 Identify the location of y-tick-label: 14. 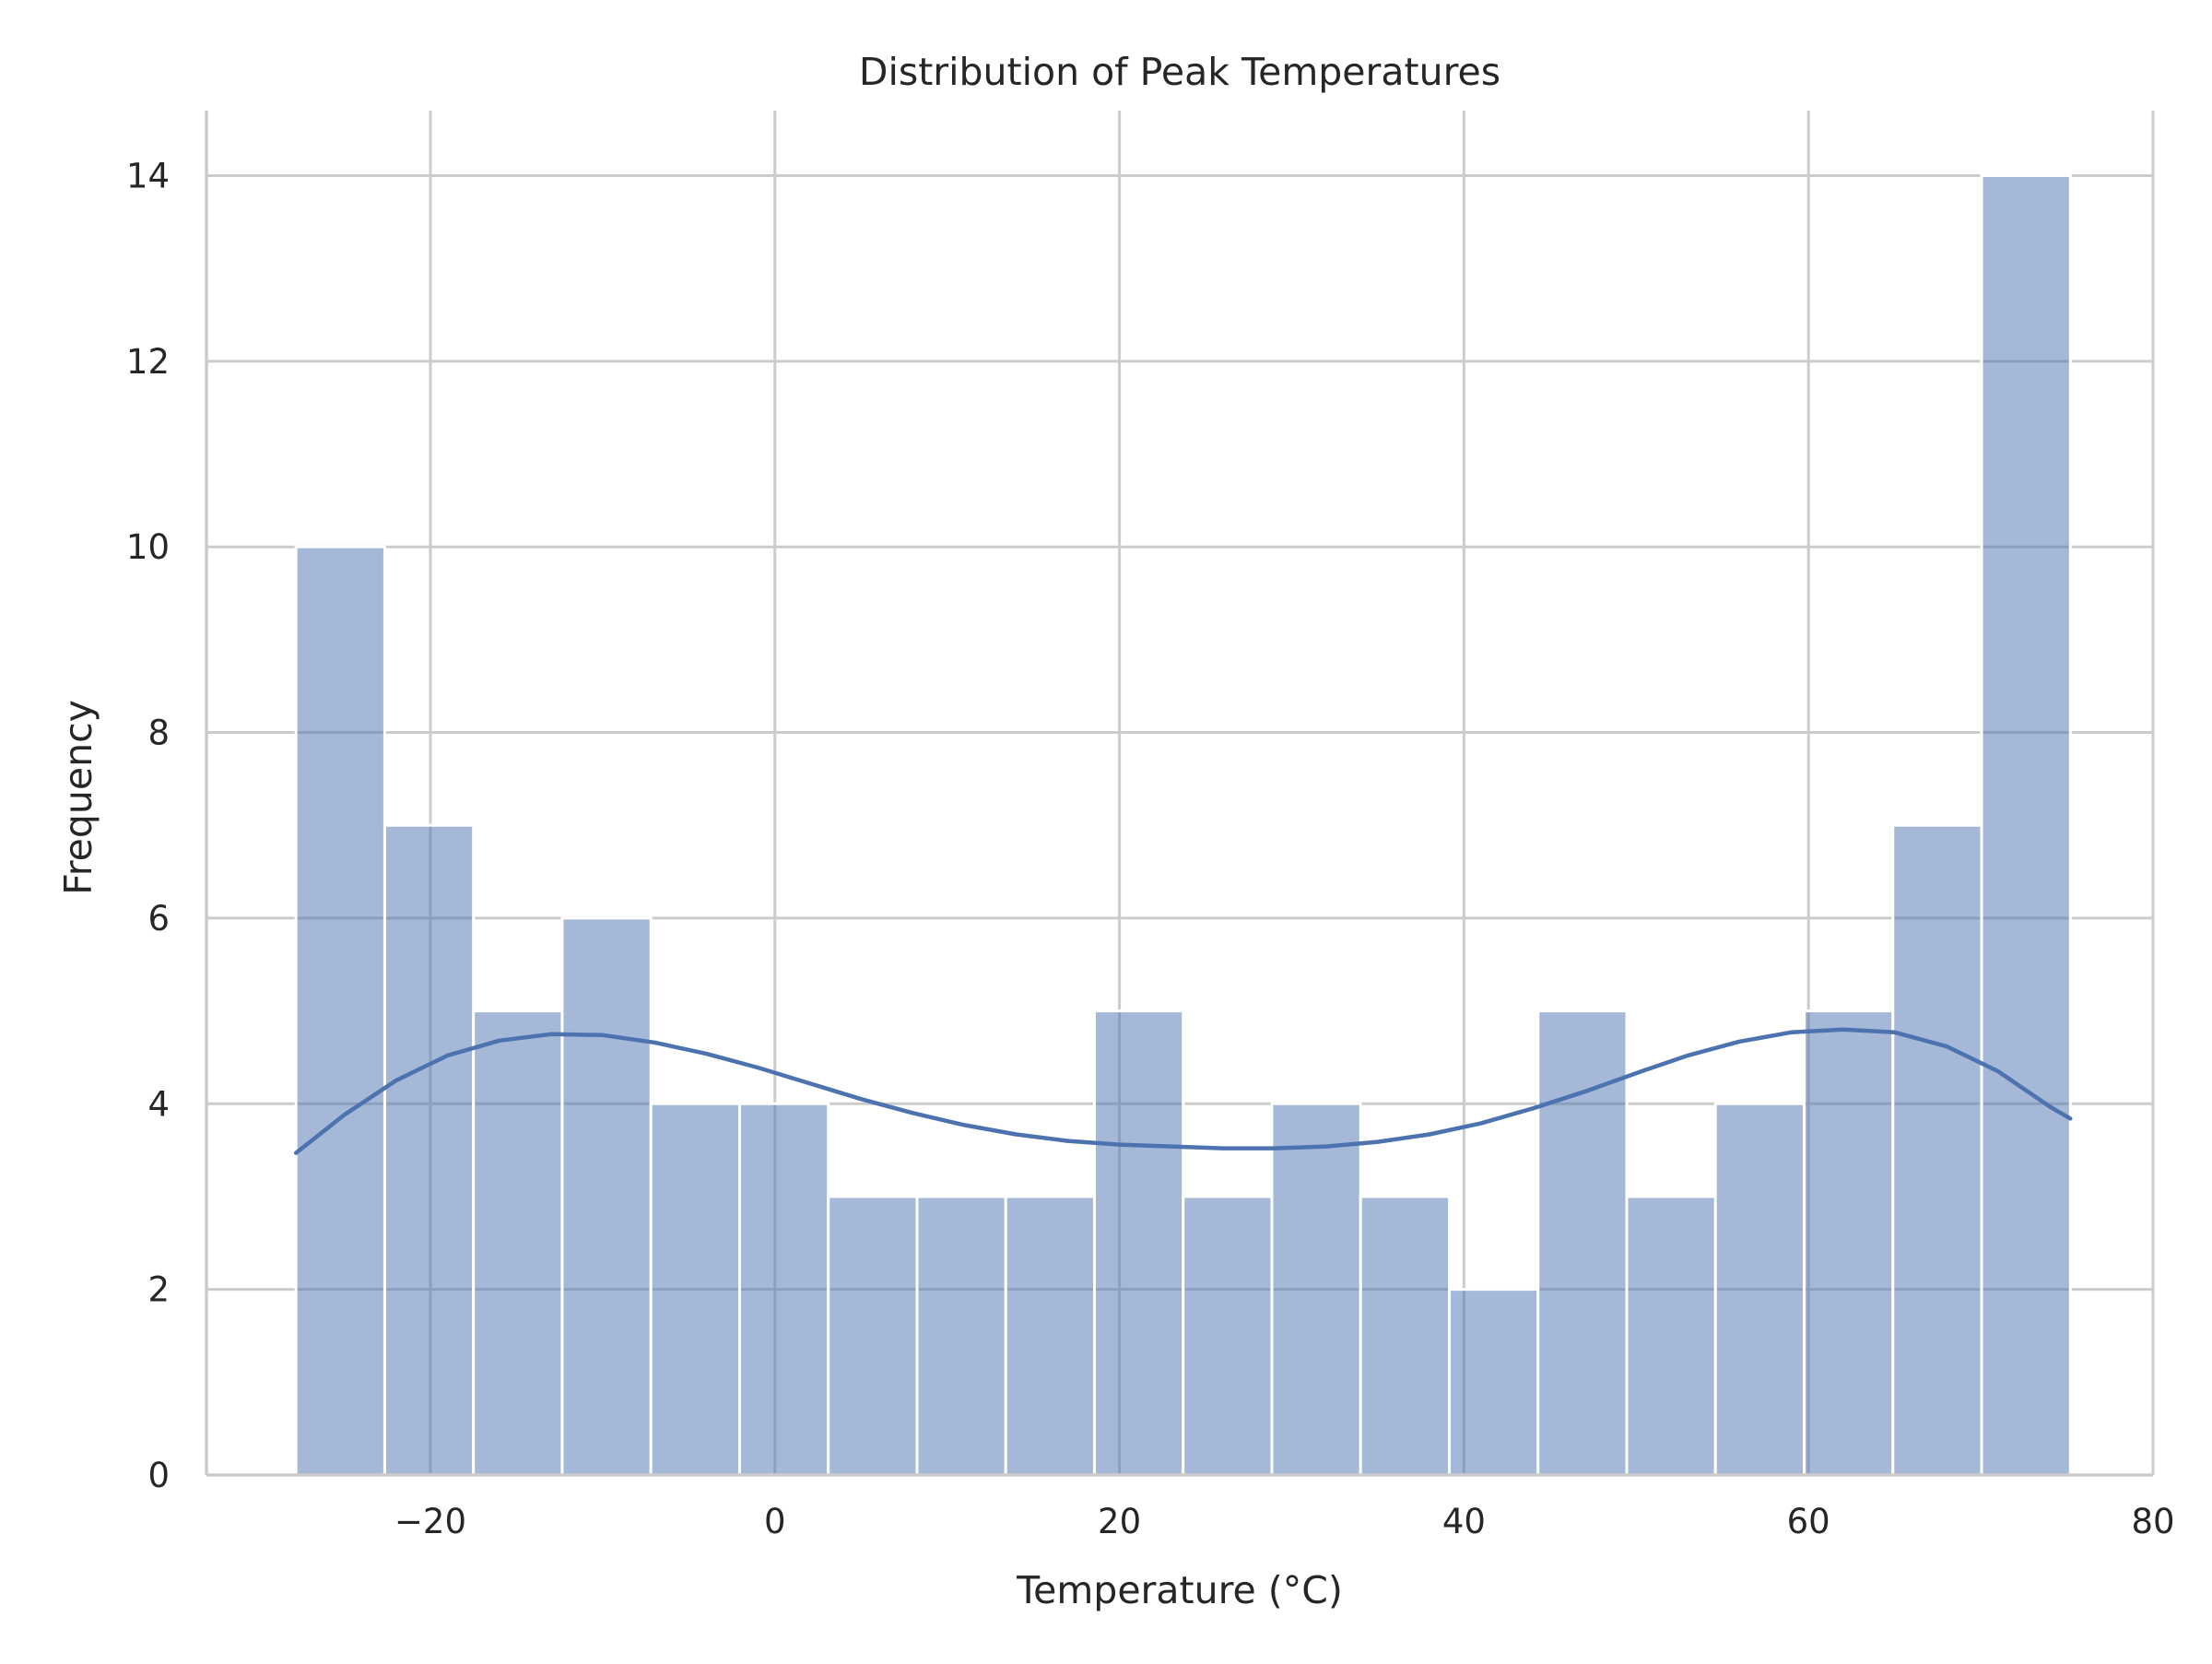
(148, 175).